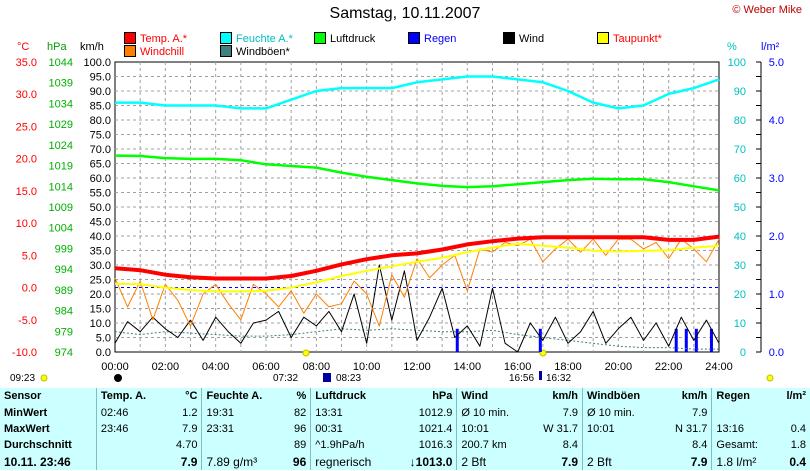 The image size is (810, 471). Describe the element at coordinates (621, 396) in the screenshot. I see `stats-header: Windböen` at that location.